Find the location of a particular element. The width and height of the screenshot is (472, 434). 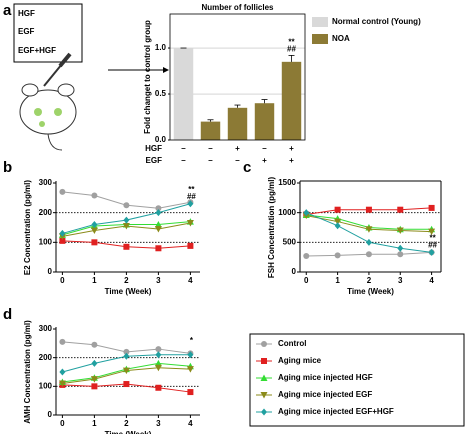

y-tick-label: 0.0 is located at coordinates (161, 139).